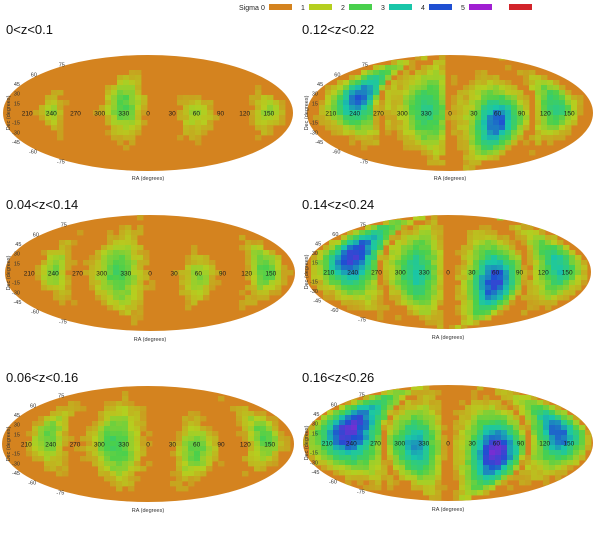 The height and width of the screenshot is (533, 594). What do you see at coordinates (354, 114) in the screenshot?
I see `ra-tick-label: 240` at bounding box center [354, 114].